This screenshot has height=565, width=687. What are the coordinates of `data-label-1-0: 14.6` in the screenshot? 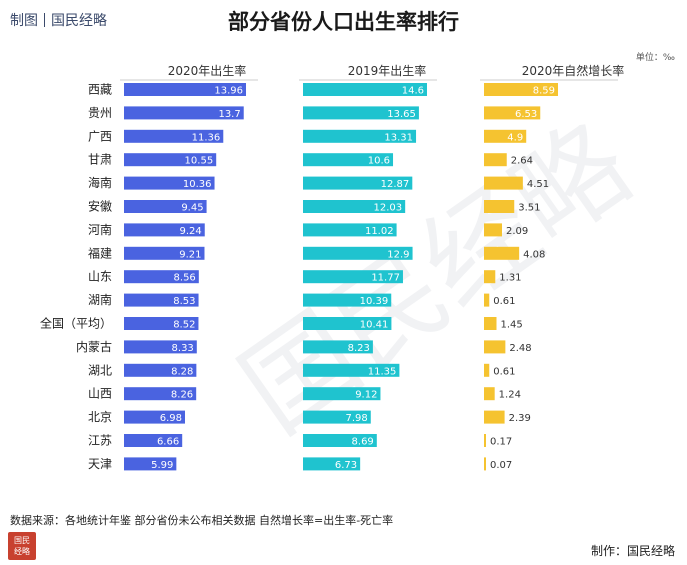 It's located at (413, 91).